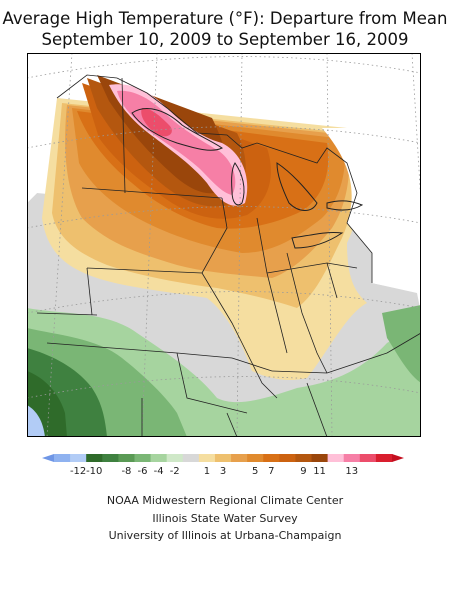 The width and height of the screenshot is (450, 600). Describe the element at coordinates (225, 500) in the screenshot. I see `credit-noaa: NOAA Midwestern Regional Climate Center` at that location.